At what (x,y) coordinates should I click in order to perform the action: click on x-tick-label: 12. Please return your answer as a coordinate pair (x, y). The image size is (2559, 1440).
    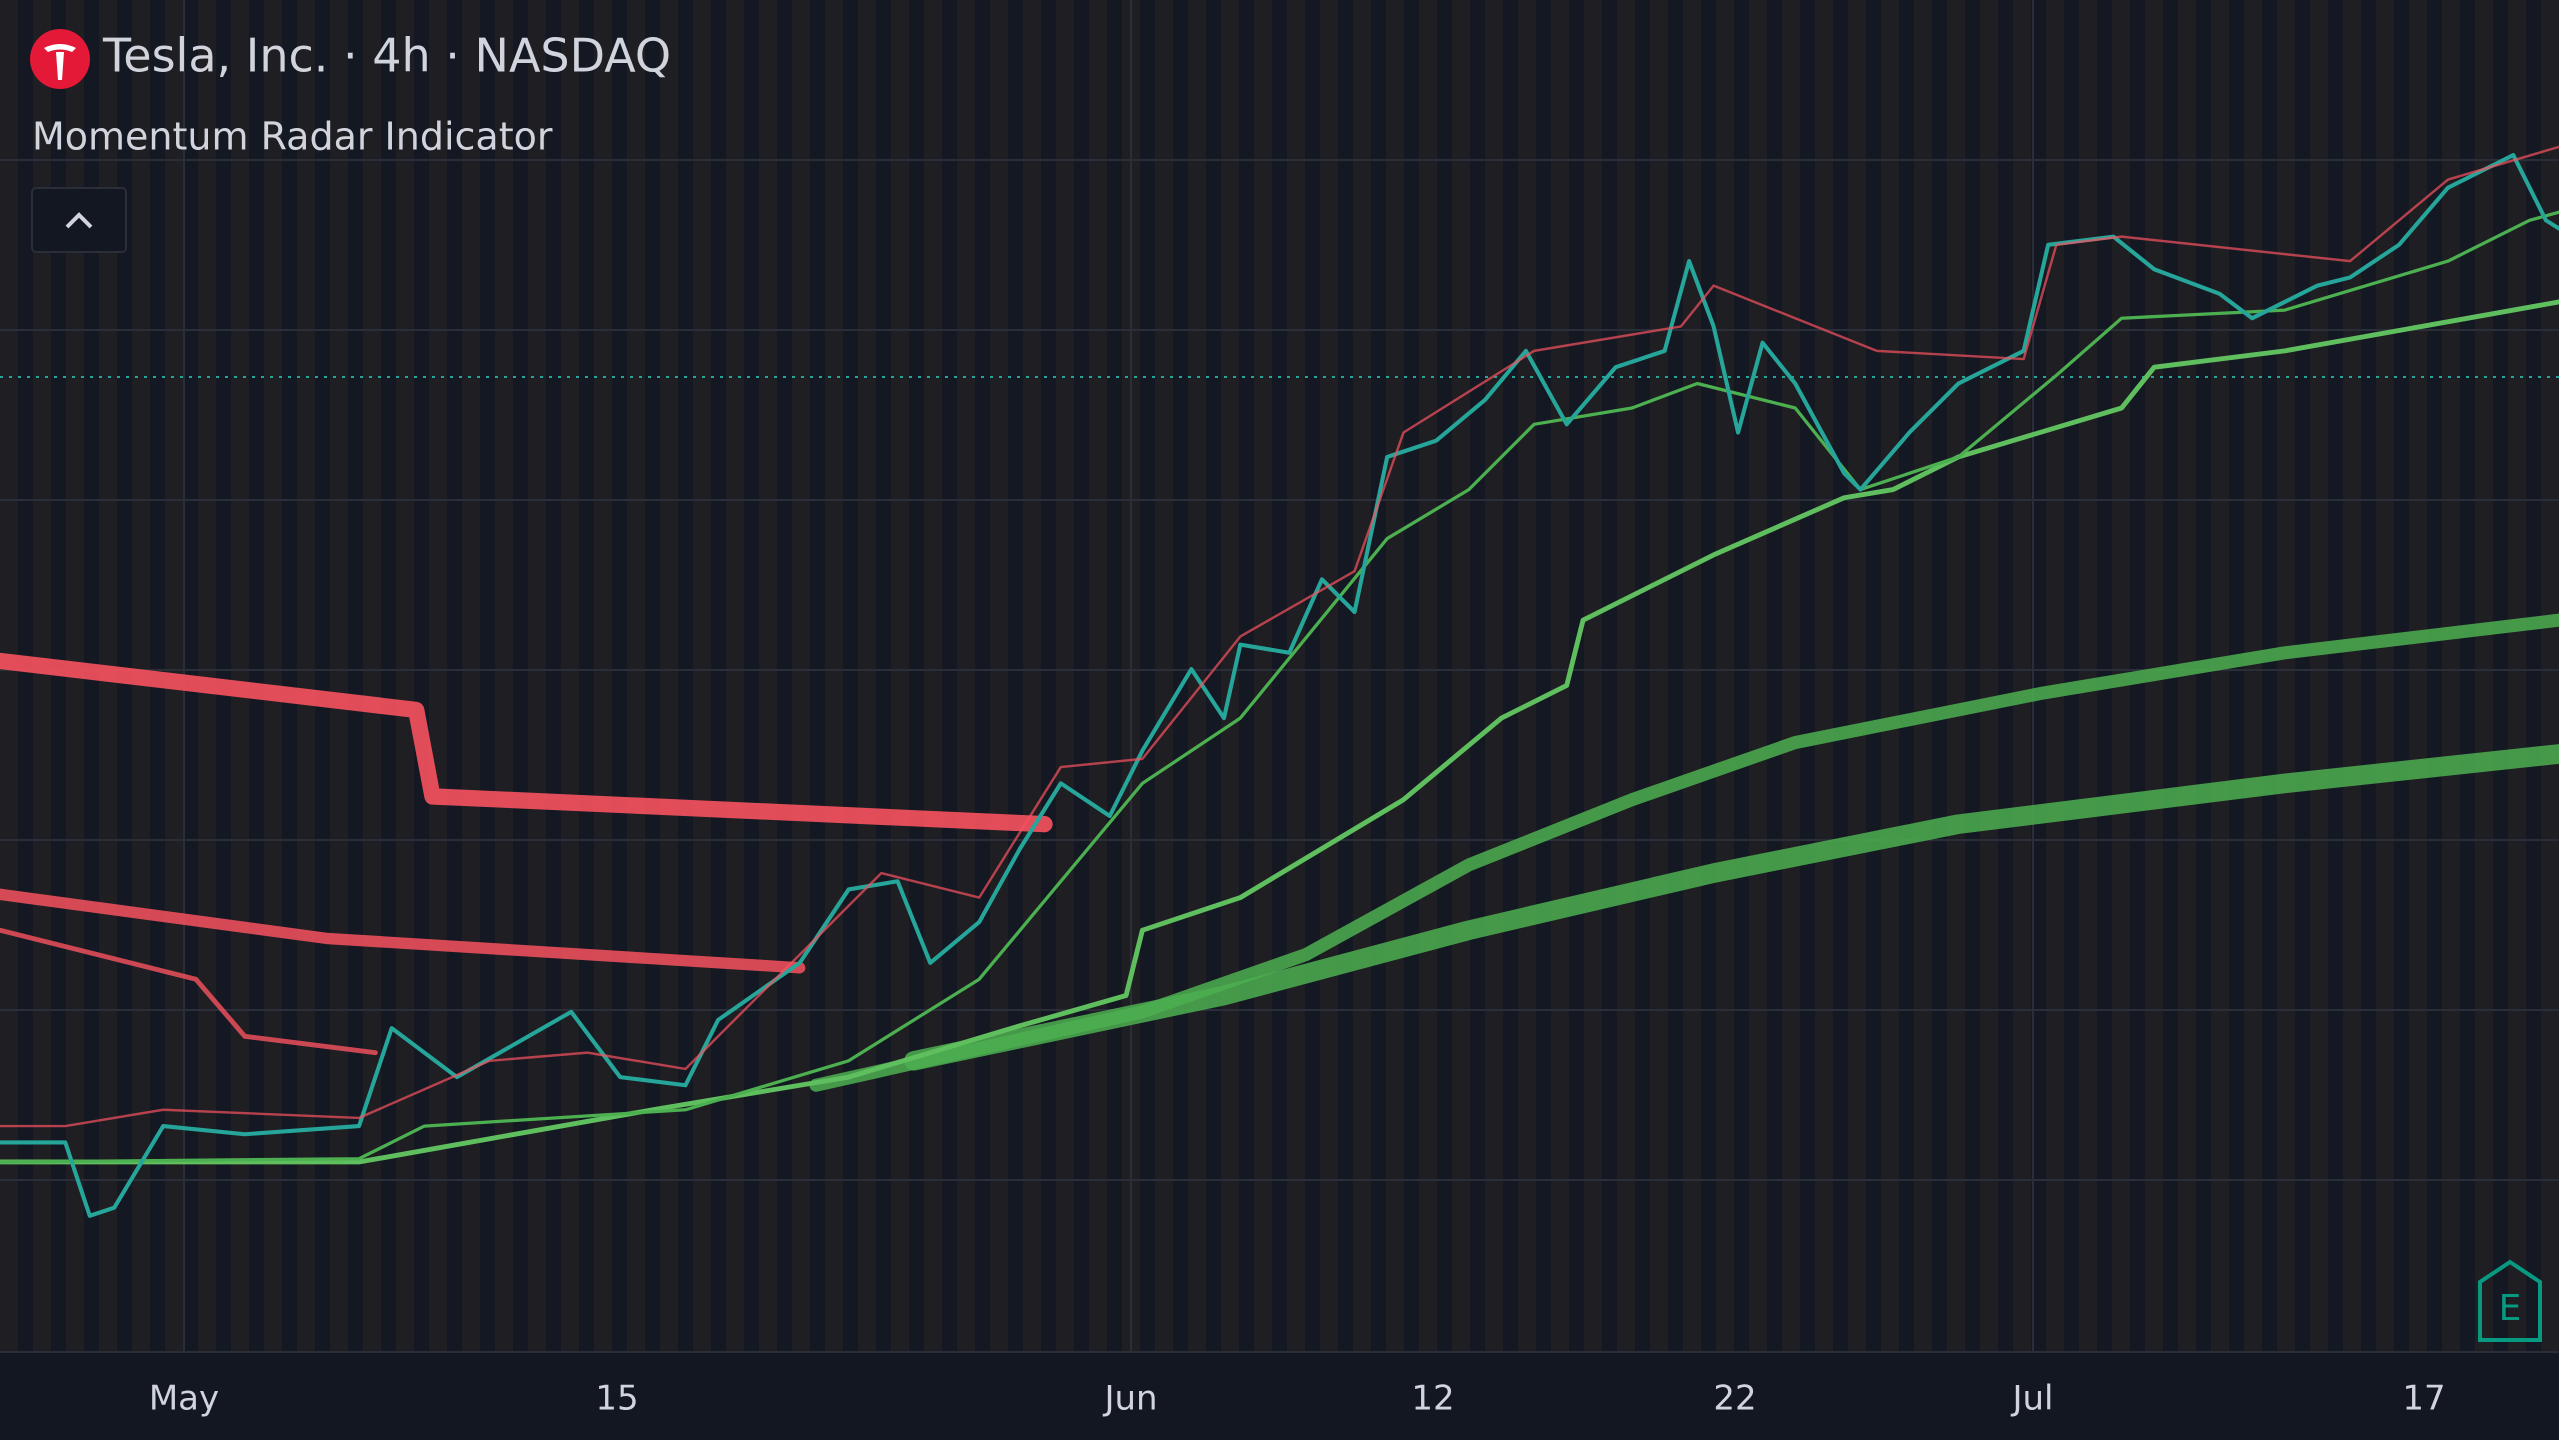
    Looking at the image, I should click on (1432, 1399).